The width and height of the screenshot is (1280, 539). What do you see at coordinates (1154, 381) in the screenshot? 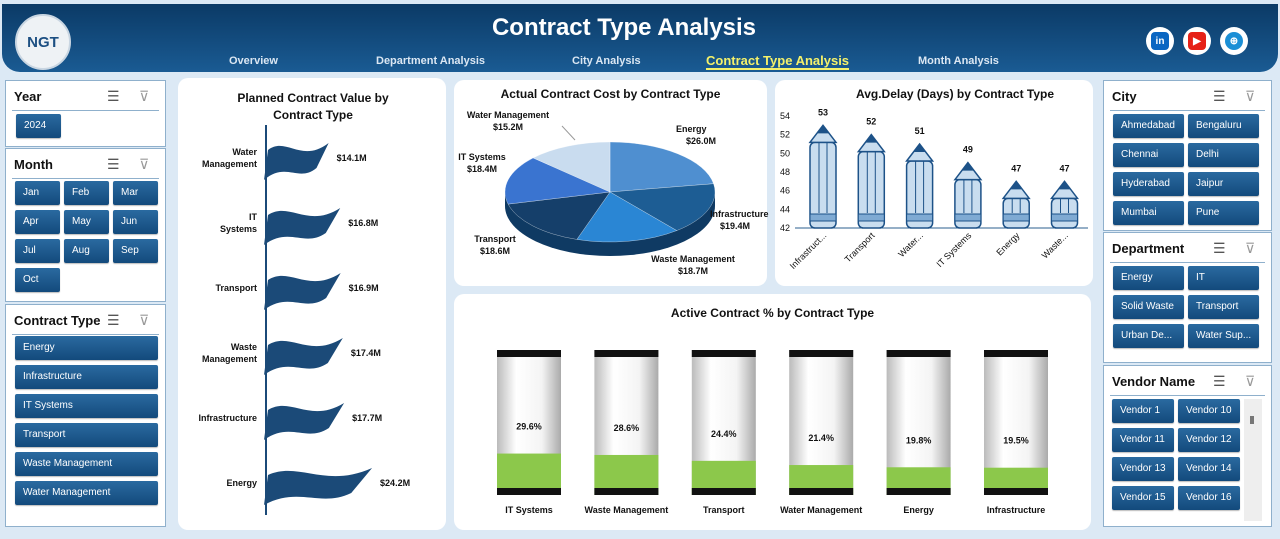
I see `vendor-slicer-title: Vendor Name` at bounding box center [1154, 381].